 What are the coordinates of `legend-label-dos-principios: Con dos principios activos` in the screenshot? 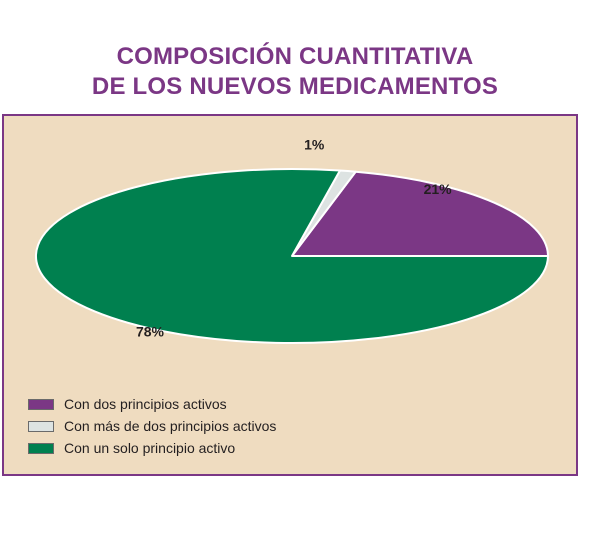 It's located at (145, 404).